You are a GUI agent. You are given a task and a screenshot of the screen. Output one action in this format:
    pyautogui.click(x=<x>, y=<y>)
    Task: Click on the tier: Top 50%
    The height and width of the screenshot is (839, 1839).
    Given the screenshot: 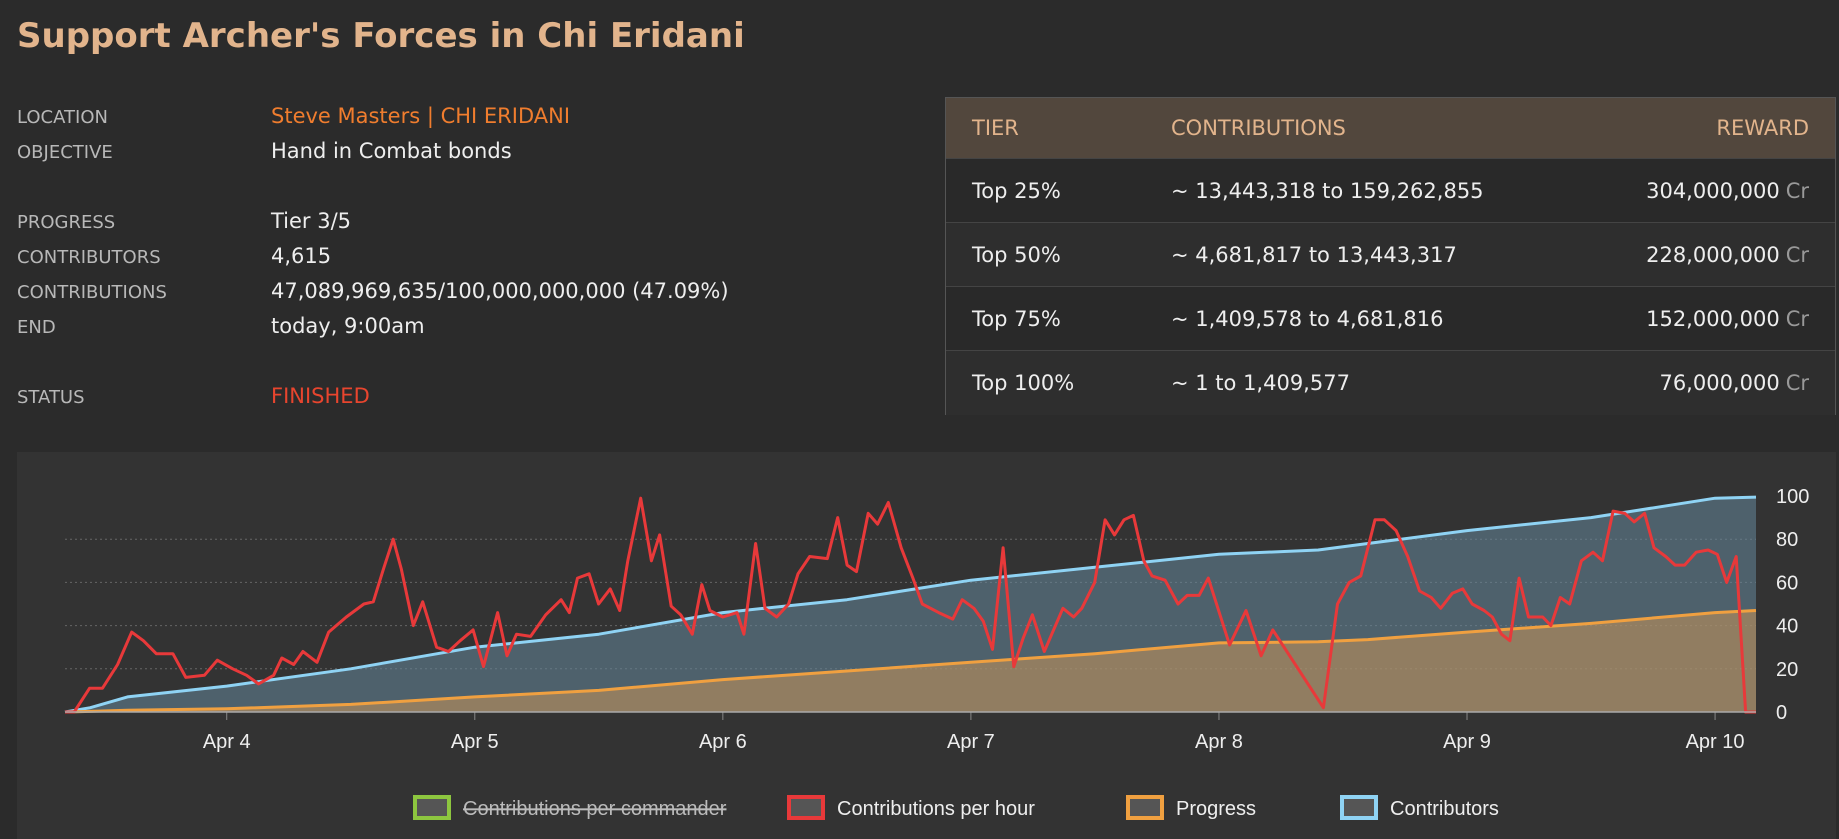 What is the action you would take?
    pyautogui.click(x=1016, y=255)
    